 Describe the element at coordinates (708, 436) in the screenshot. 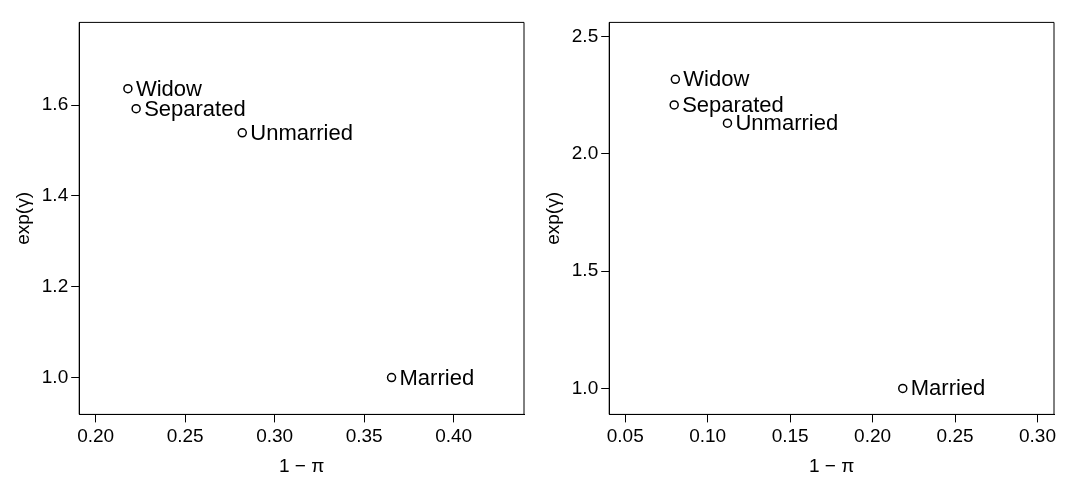

I see `x-tick-label: 0.10` at that location.